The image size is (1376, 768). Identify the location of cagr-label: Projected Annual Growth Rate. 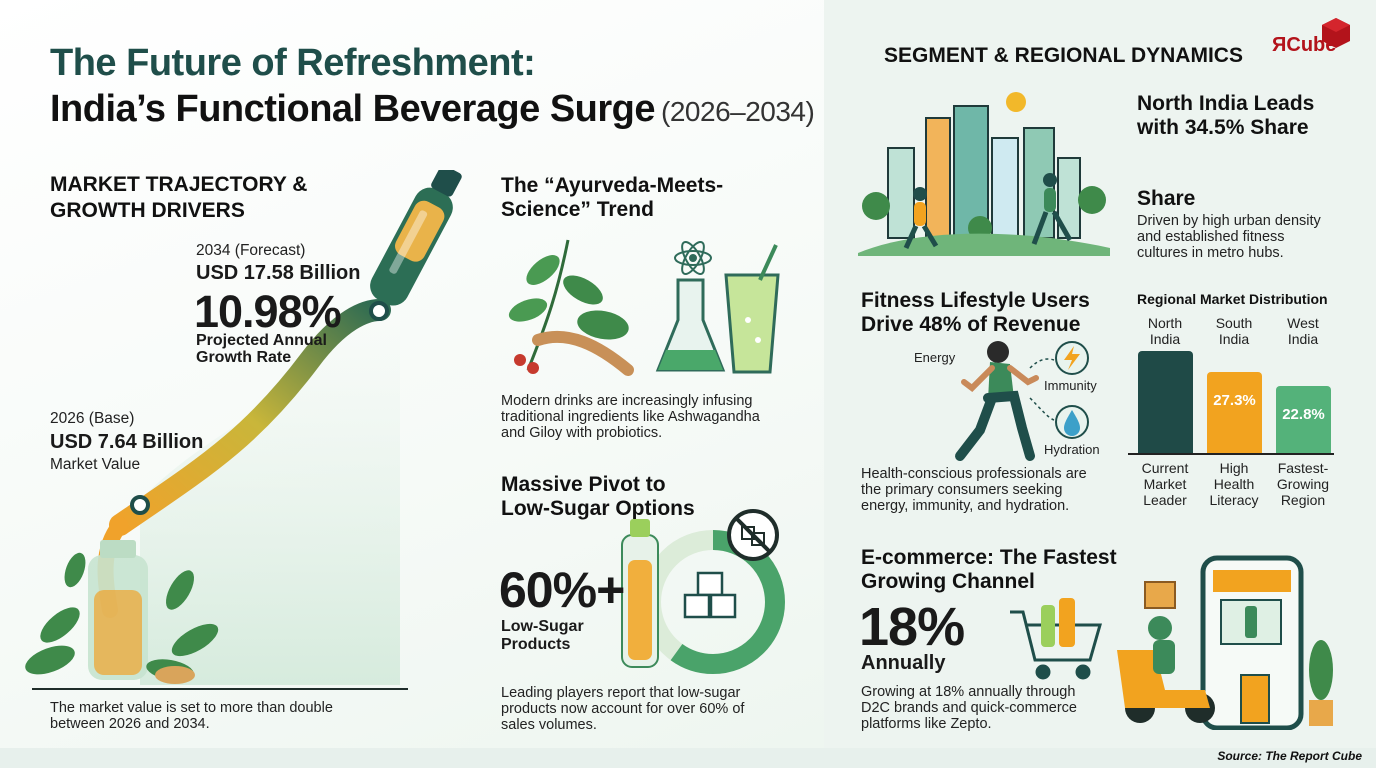
(261, 349).